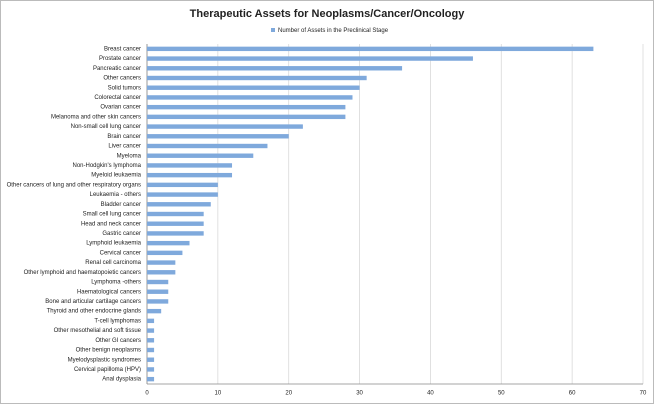  What do you see at coordinates (120, 253) in the screenshot?
I see `y-tick-label: Cervical cancer` at bounding box center [120, 253].